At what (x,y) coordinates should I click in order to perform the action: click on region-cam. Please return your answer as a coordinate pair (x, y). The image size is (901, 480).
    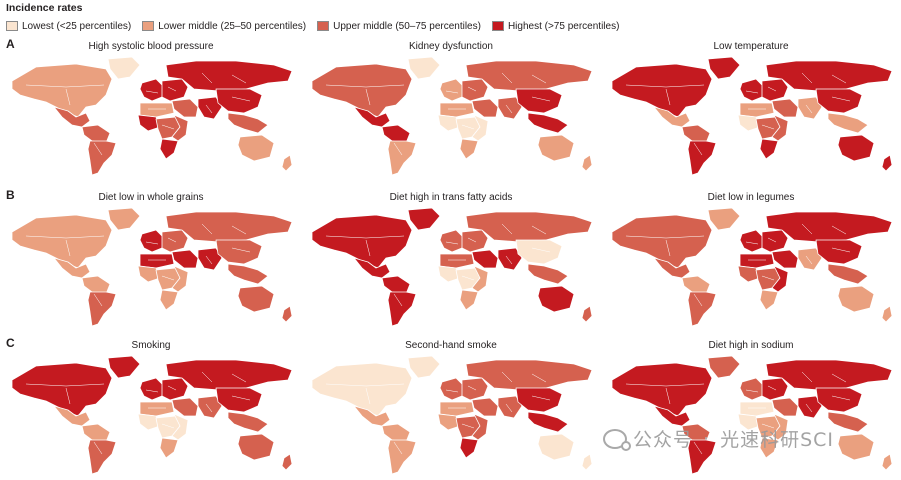
    Looking at the image, I should click on (672, 416).